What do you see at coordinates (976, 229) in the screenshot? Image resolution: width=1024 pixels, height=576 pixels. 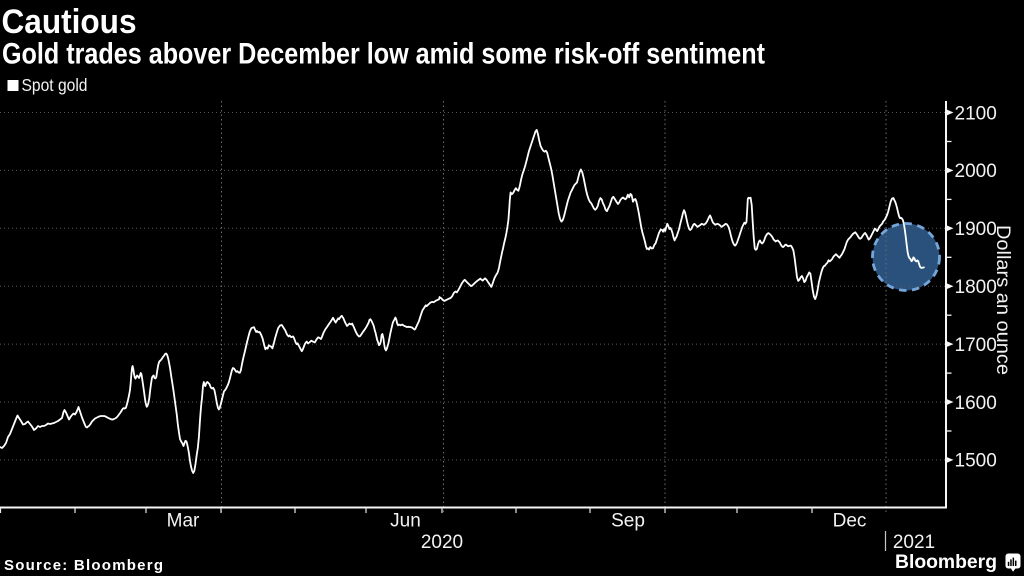 I see `svg-text: 1900` at bounding box center [976, 229].